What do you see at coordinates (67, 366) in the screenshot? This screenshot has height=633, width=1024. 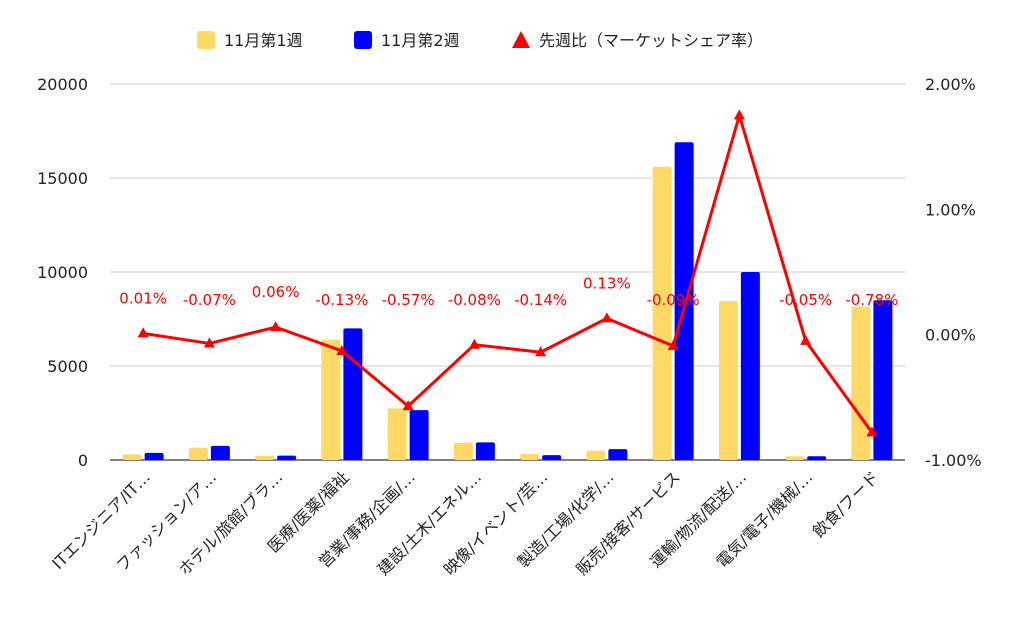 I see `left-tick-label: 5000` at bounding box center [67, 366].